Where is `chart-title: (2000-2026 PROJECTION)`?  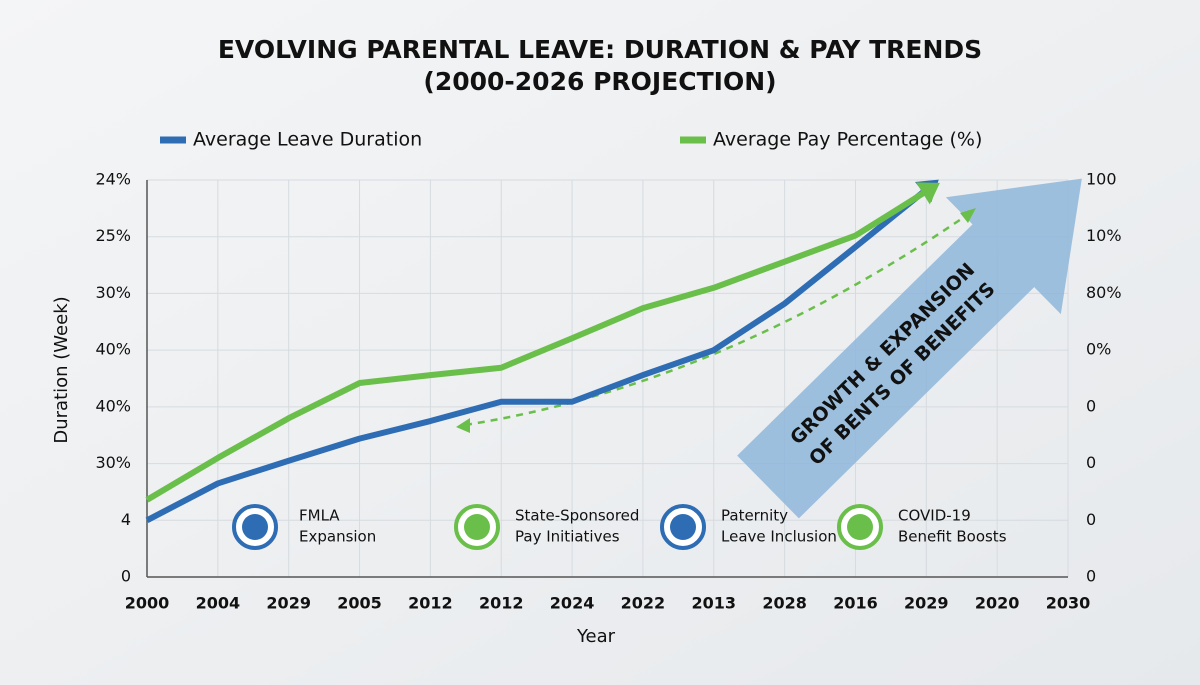 chart-title: (2000-2026 PROJECTION) is located at coordinates (599, 81).